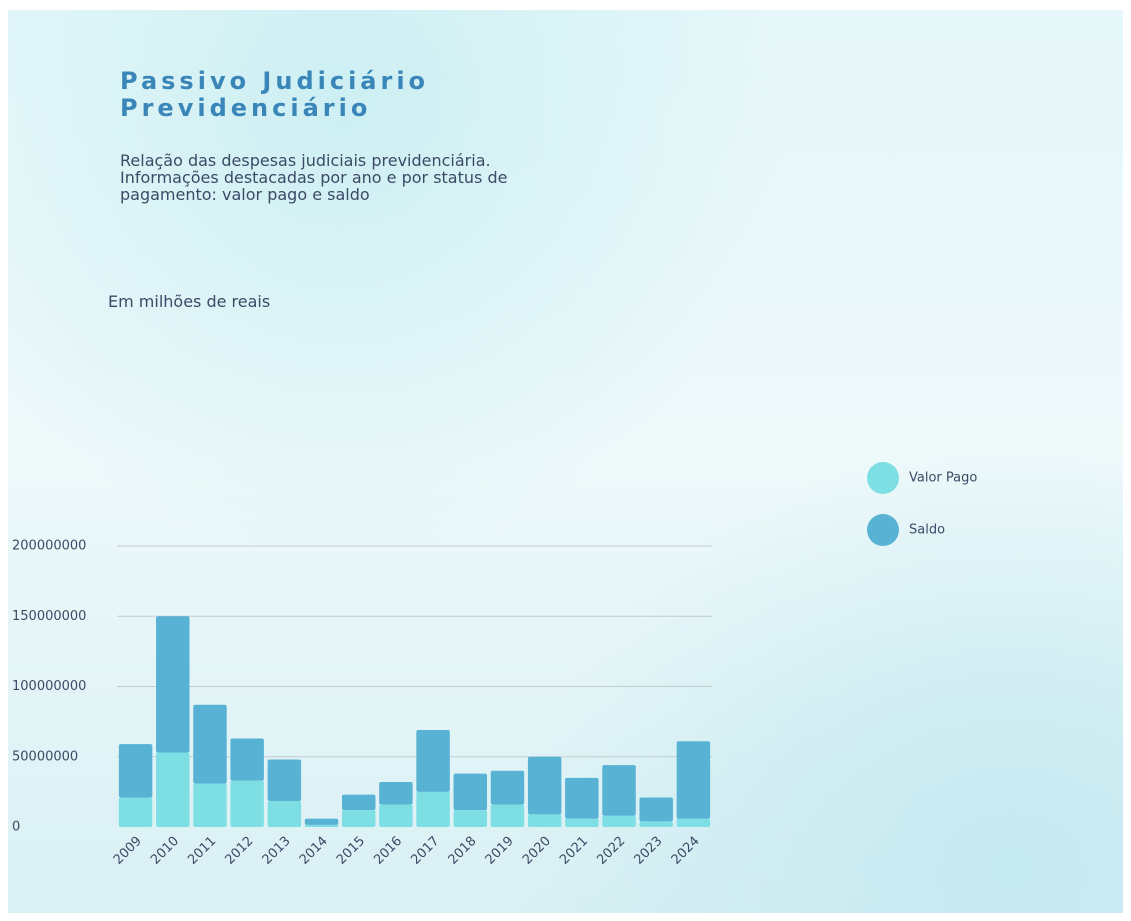 Image resolution: width=1131 pixels, height=921 pixels. Describe the element at coordinates (202, 851) in the screenshot. I see `x-tick-label: 2011` at that location.